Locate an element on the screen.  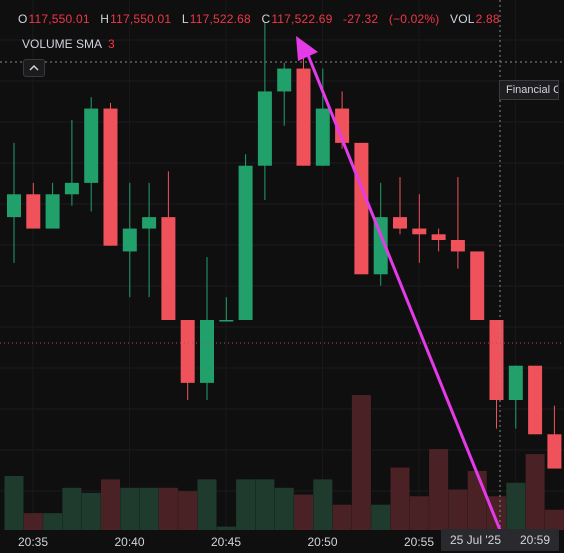
time-tick-label: 20:45 is located at coordinates (226, 542).